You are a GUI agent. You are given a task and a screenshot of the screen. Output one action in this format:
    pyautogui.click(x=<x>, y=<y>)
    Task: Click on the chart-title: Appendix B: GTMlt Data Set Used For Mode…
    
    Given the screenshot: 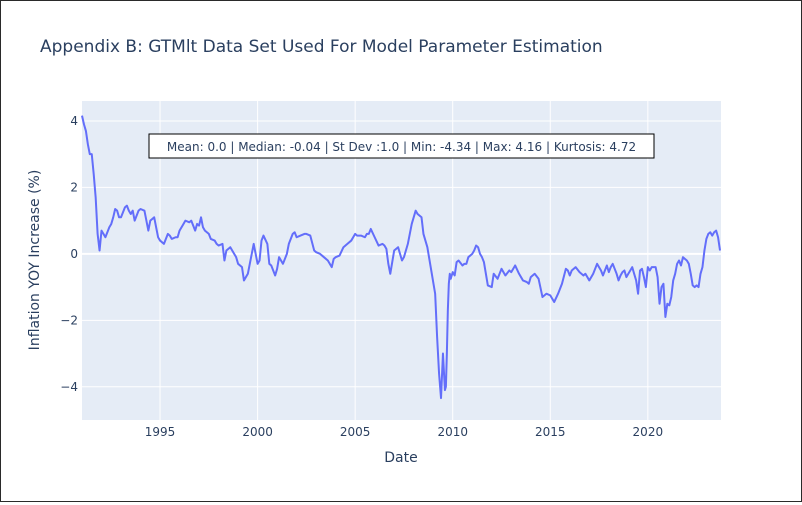 What is the action you would take?
    pyautogui.click(x=321, y=47)
    